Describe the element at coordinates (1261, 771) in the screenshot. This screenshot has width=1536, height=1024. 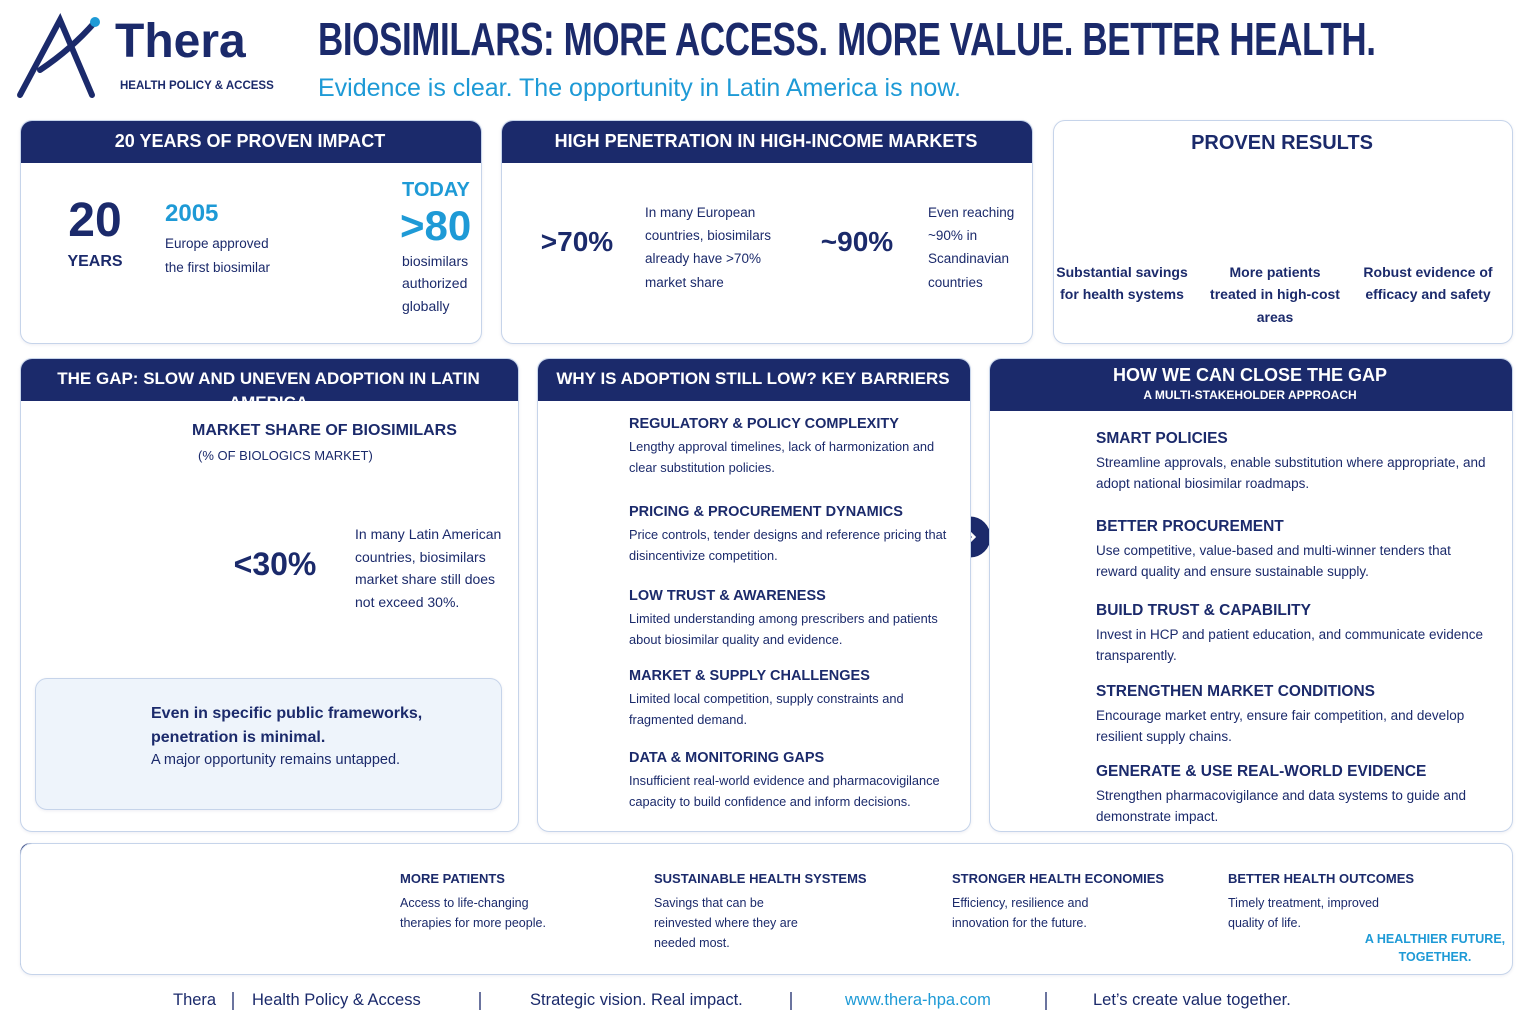
I see `close-title: GENERATE & USE REAL-WORLD EVIDENCE` at that location.